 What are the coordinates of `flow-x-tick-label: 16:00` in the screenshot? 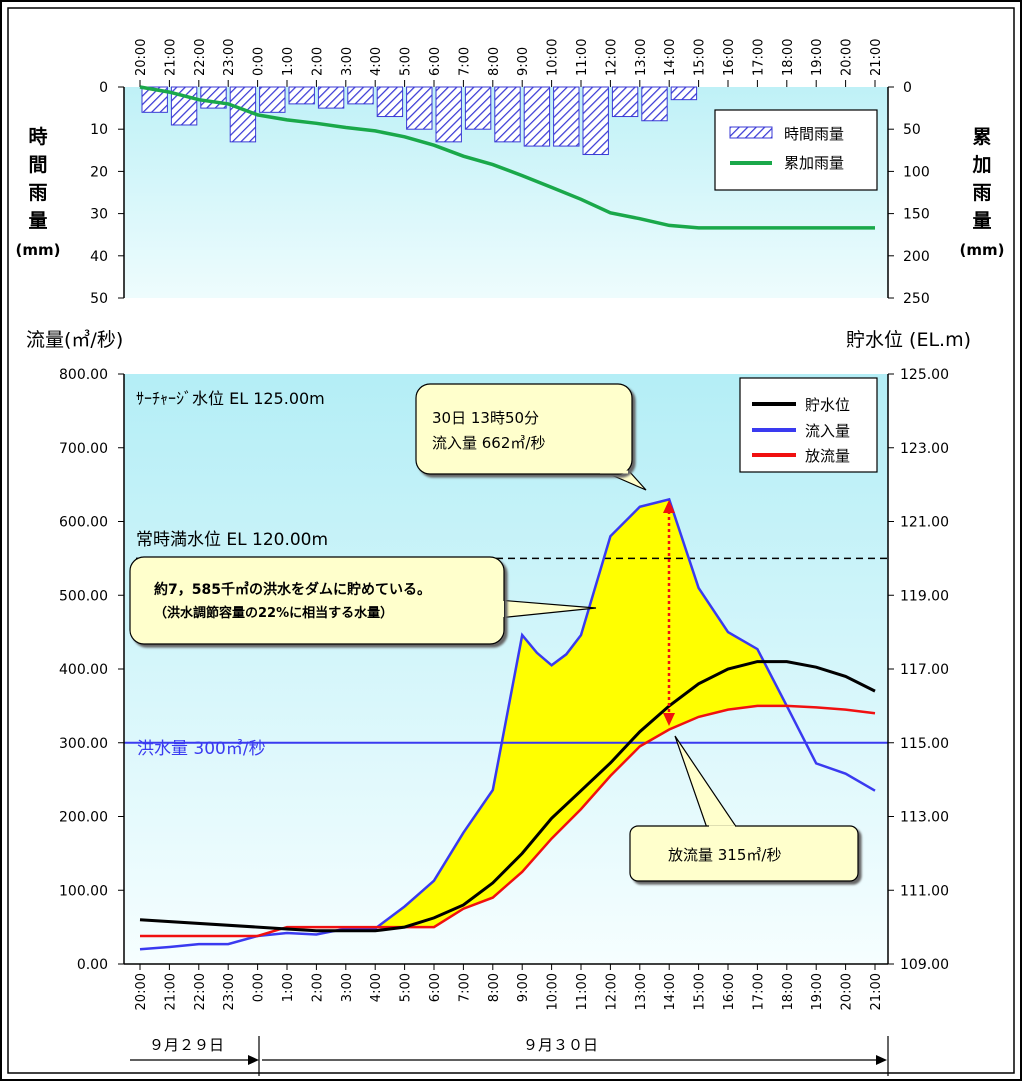 It's located at (729, 991).